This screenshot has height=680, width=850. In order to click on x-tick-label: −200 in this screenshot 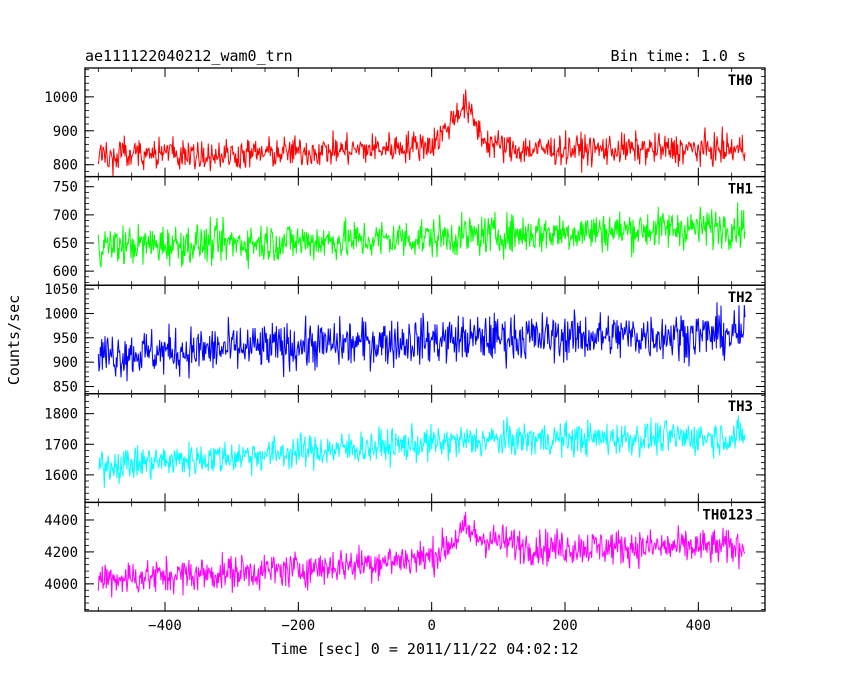, I will do `click(298, 626)`.